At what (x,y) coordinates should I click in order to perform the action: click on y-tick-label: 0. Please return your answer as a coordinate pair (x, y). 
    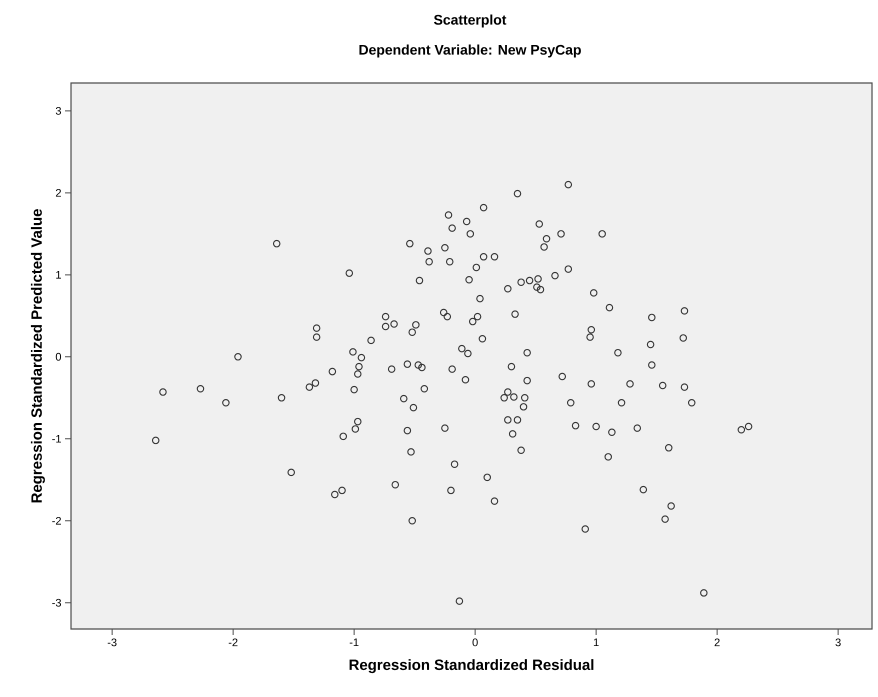
    Looking at the image, I should click on (59, 356).